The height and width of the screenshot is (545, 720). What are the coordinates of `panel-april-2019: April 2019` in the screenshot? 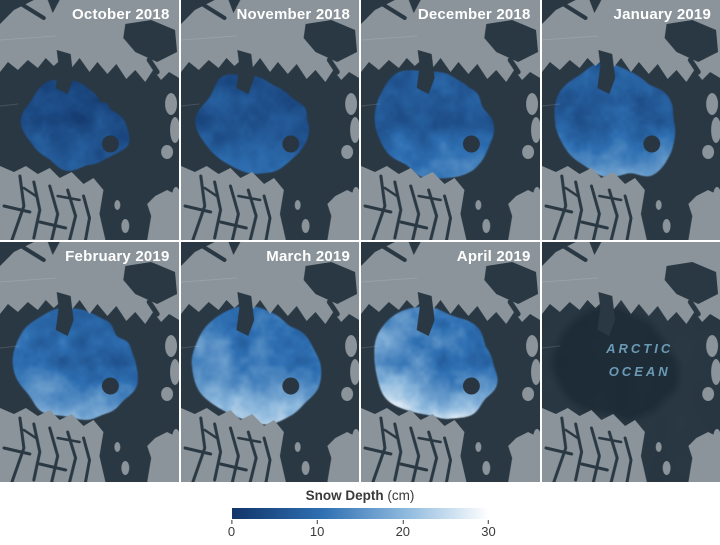 It's located at (450, 362).